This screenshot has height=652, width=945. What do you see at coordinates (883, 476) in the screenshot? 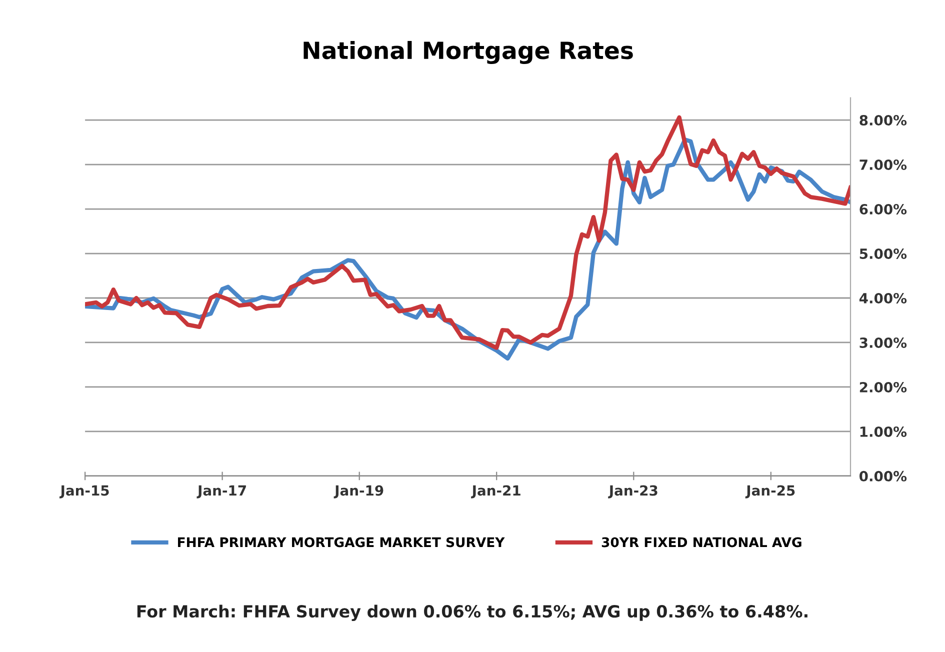
I see `y-tick-label: 0.00%` at bounding box center [883, 476].